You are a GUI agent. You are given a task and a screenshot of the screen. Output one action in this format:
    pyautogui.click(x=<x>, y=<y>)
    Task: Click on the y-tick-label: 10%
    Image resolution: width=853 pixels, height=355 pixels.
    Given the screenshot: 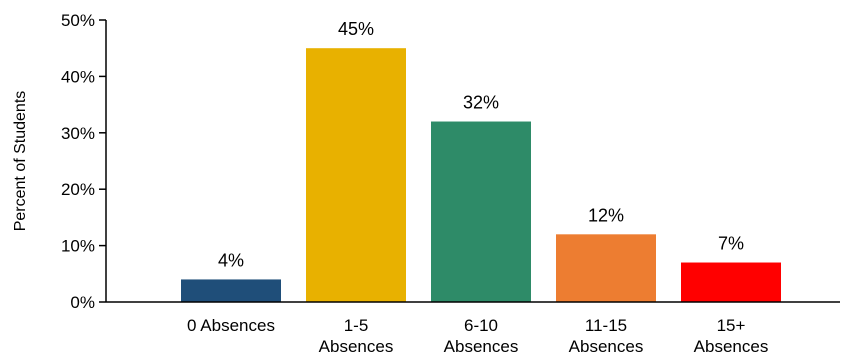 What is the action you would take?
    pyautogui.click(x=78, y=246)
    